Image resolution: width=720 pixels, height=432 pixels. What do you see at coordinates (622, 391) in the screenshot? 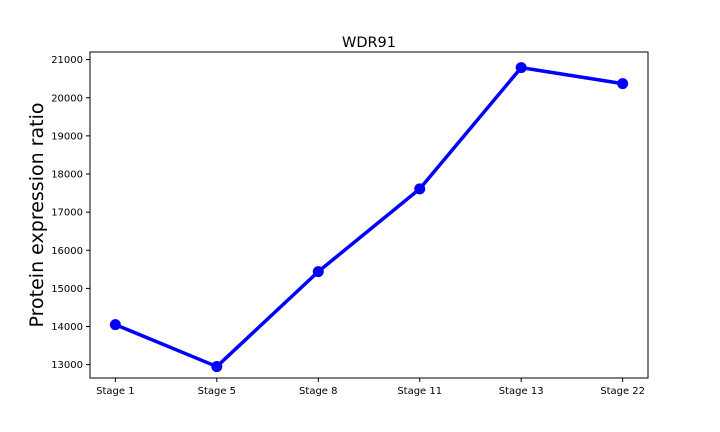
I see `x-tick-label: Stage 22` at bounding box center [622, 391].